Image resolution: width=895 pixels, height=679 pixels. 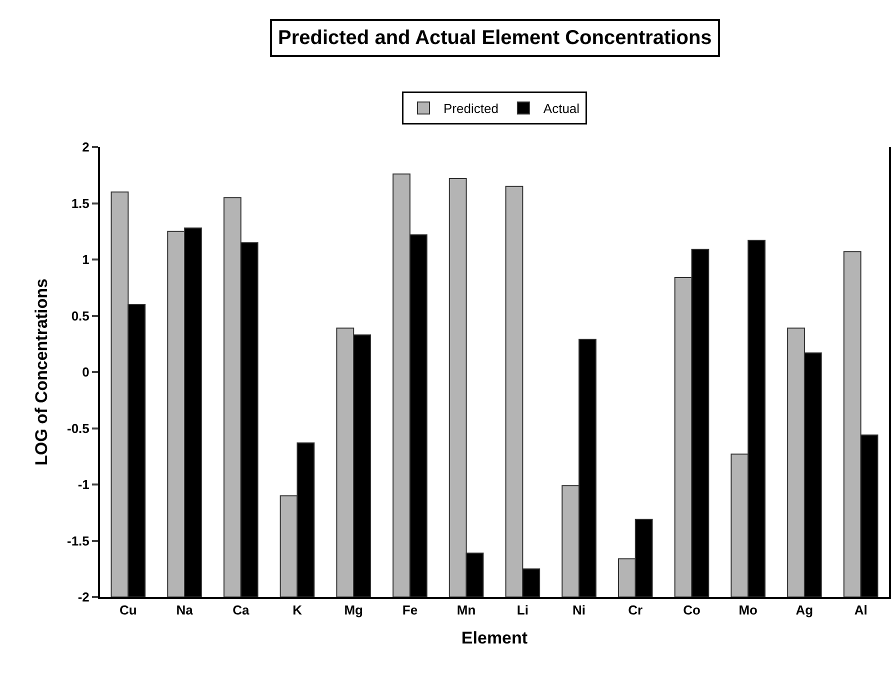 What do you see at coordinates (78, 540) in the screenshot?
I see `y-tick-label: -1.5` at bounding box center [78, 540].